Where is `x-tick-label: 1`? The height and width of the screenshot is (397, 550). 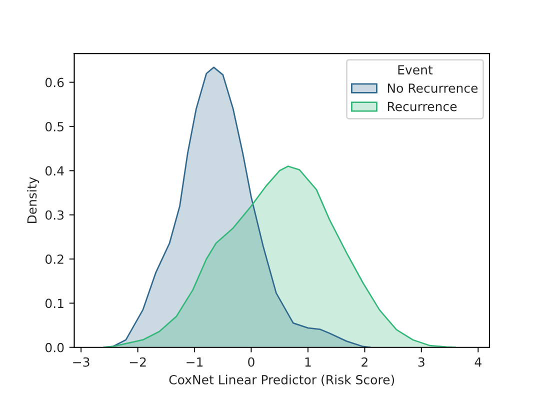
x-tick-label: 1 is located at coordinates (308, 362).